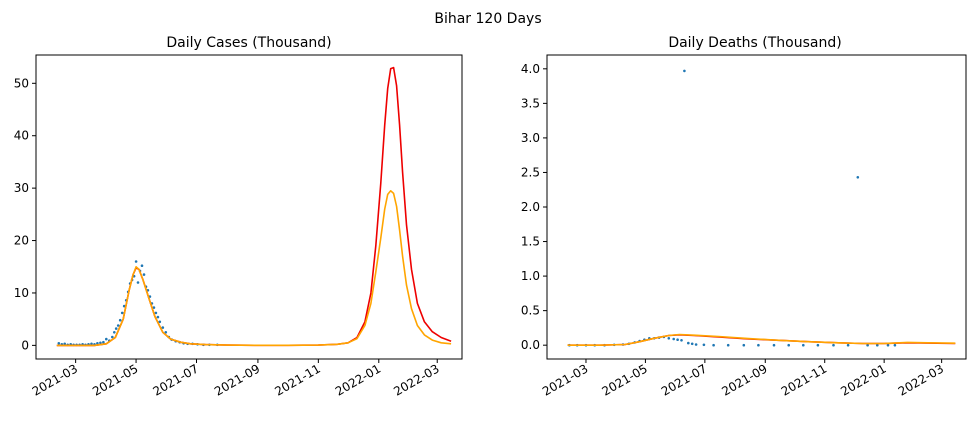 Image resolution: width=977 pixels, height=421 pixels. Describe the element at coordinates (248, 43) in the screenshot. I see `chart-title-daily-cases: Daily Cases (Thousand)` at that location.